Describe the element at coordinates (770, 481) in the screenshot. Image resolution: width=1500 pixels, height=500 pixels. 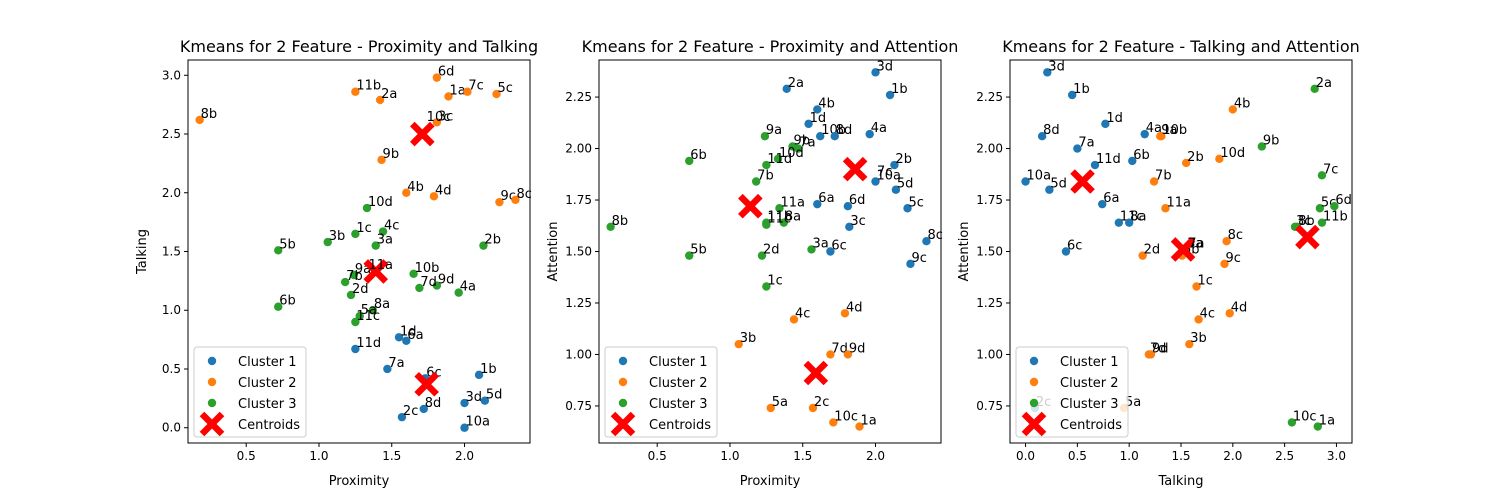
I see `x-axis-label: Proximity` at that location.